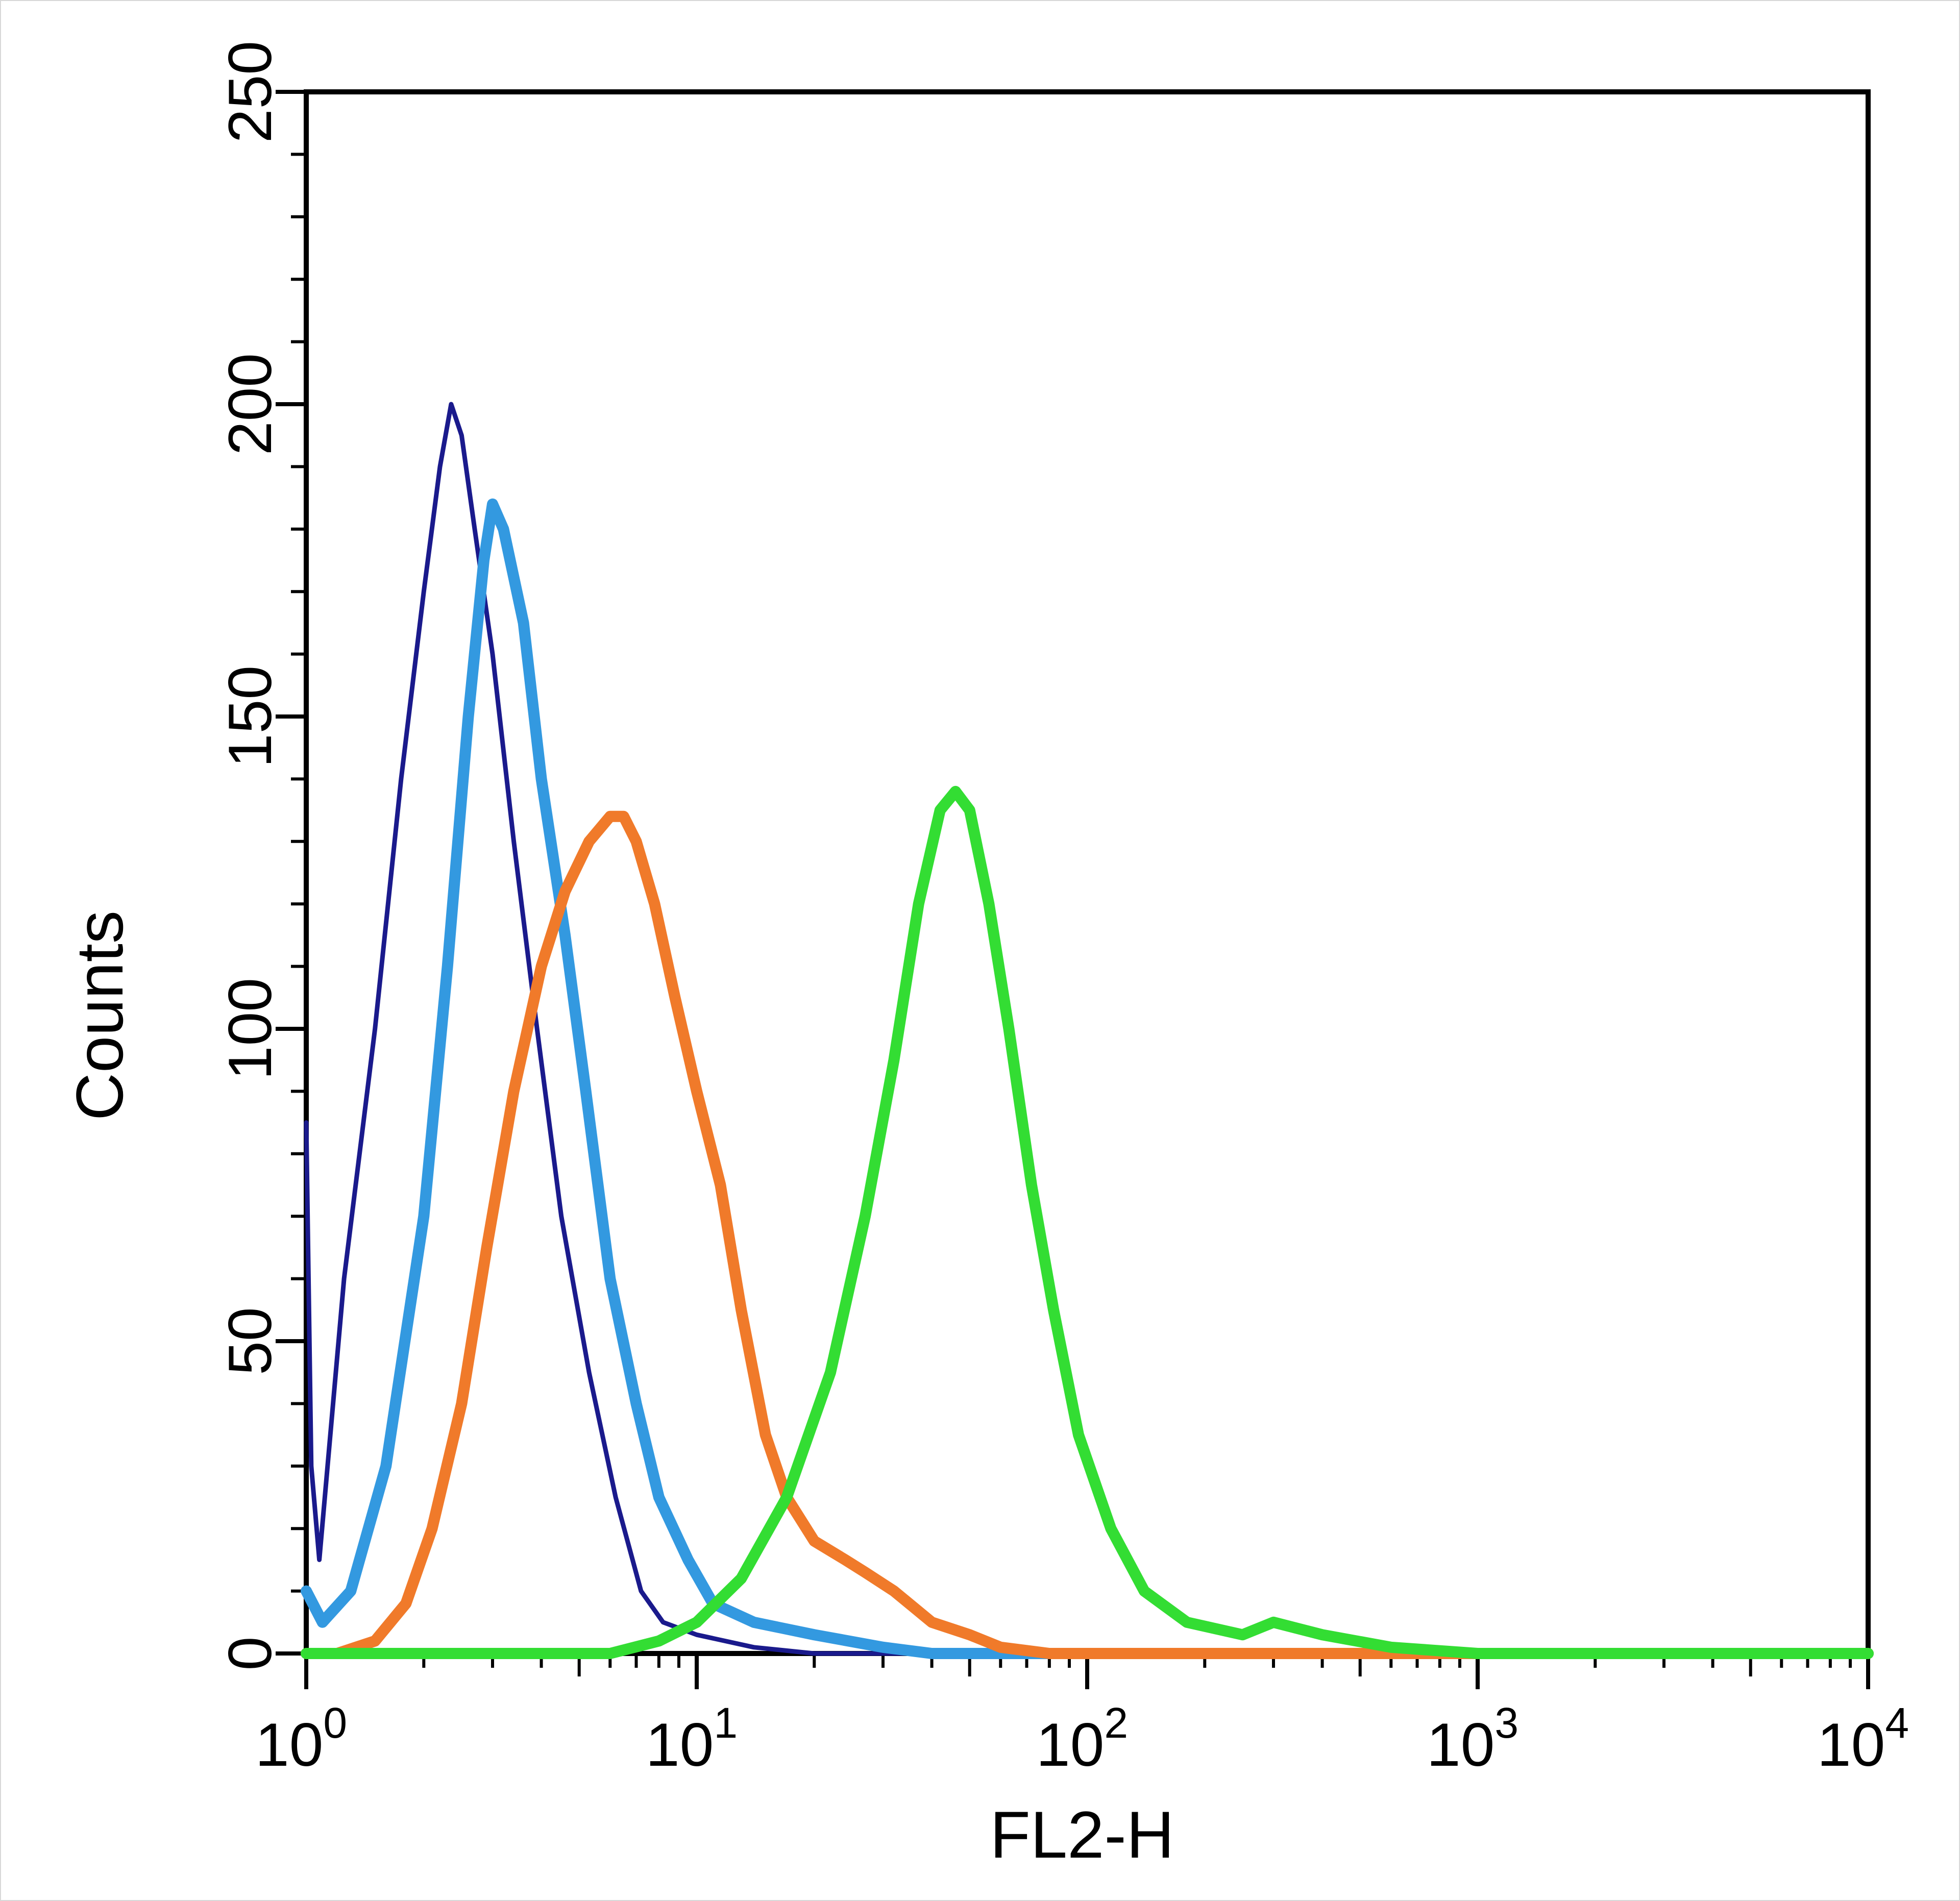 The image size is (1960, 1901). Describe the element at coordinates (1472, 1739) in the screenshot. I see `x-tick-label: 10³` at that location.